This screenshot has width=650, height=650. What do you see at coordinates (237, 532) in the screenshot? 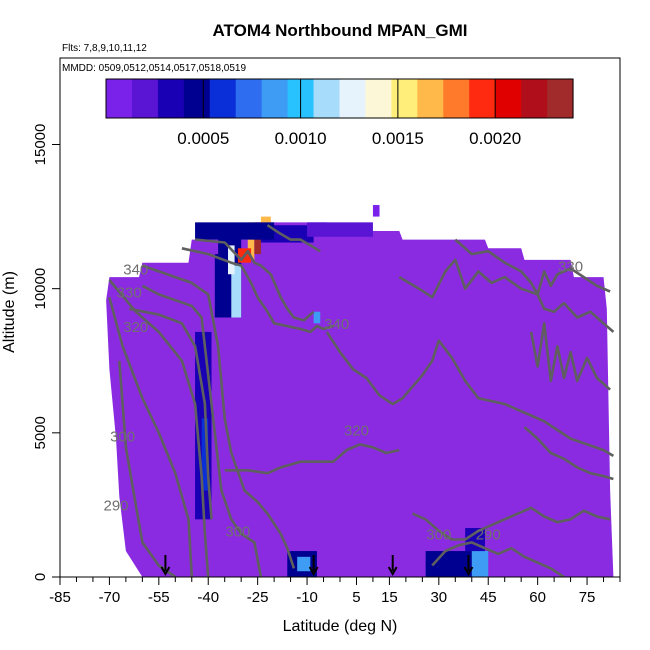
I see `contour-label-5: 300` at bounding box center [237, 532].